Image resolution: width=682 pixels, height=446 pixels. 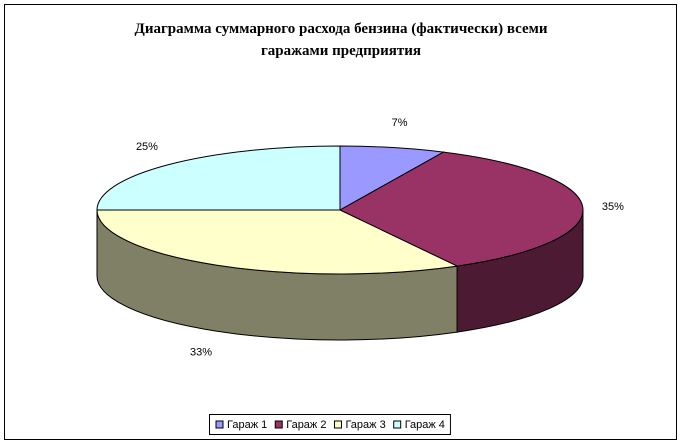 What do you see at coordinates (147, 147) in the screenshot?
I see `data-label: 25%` at bounding box center [147, 147].